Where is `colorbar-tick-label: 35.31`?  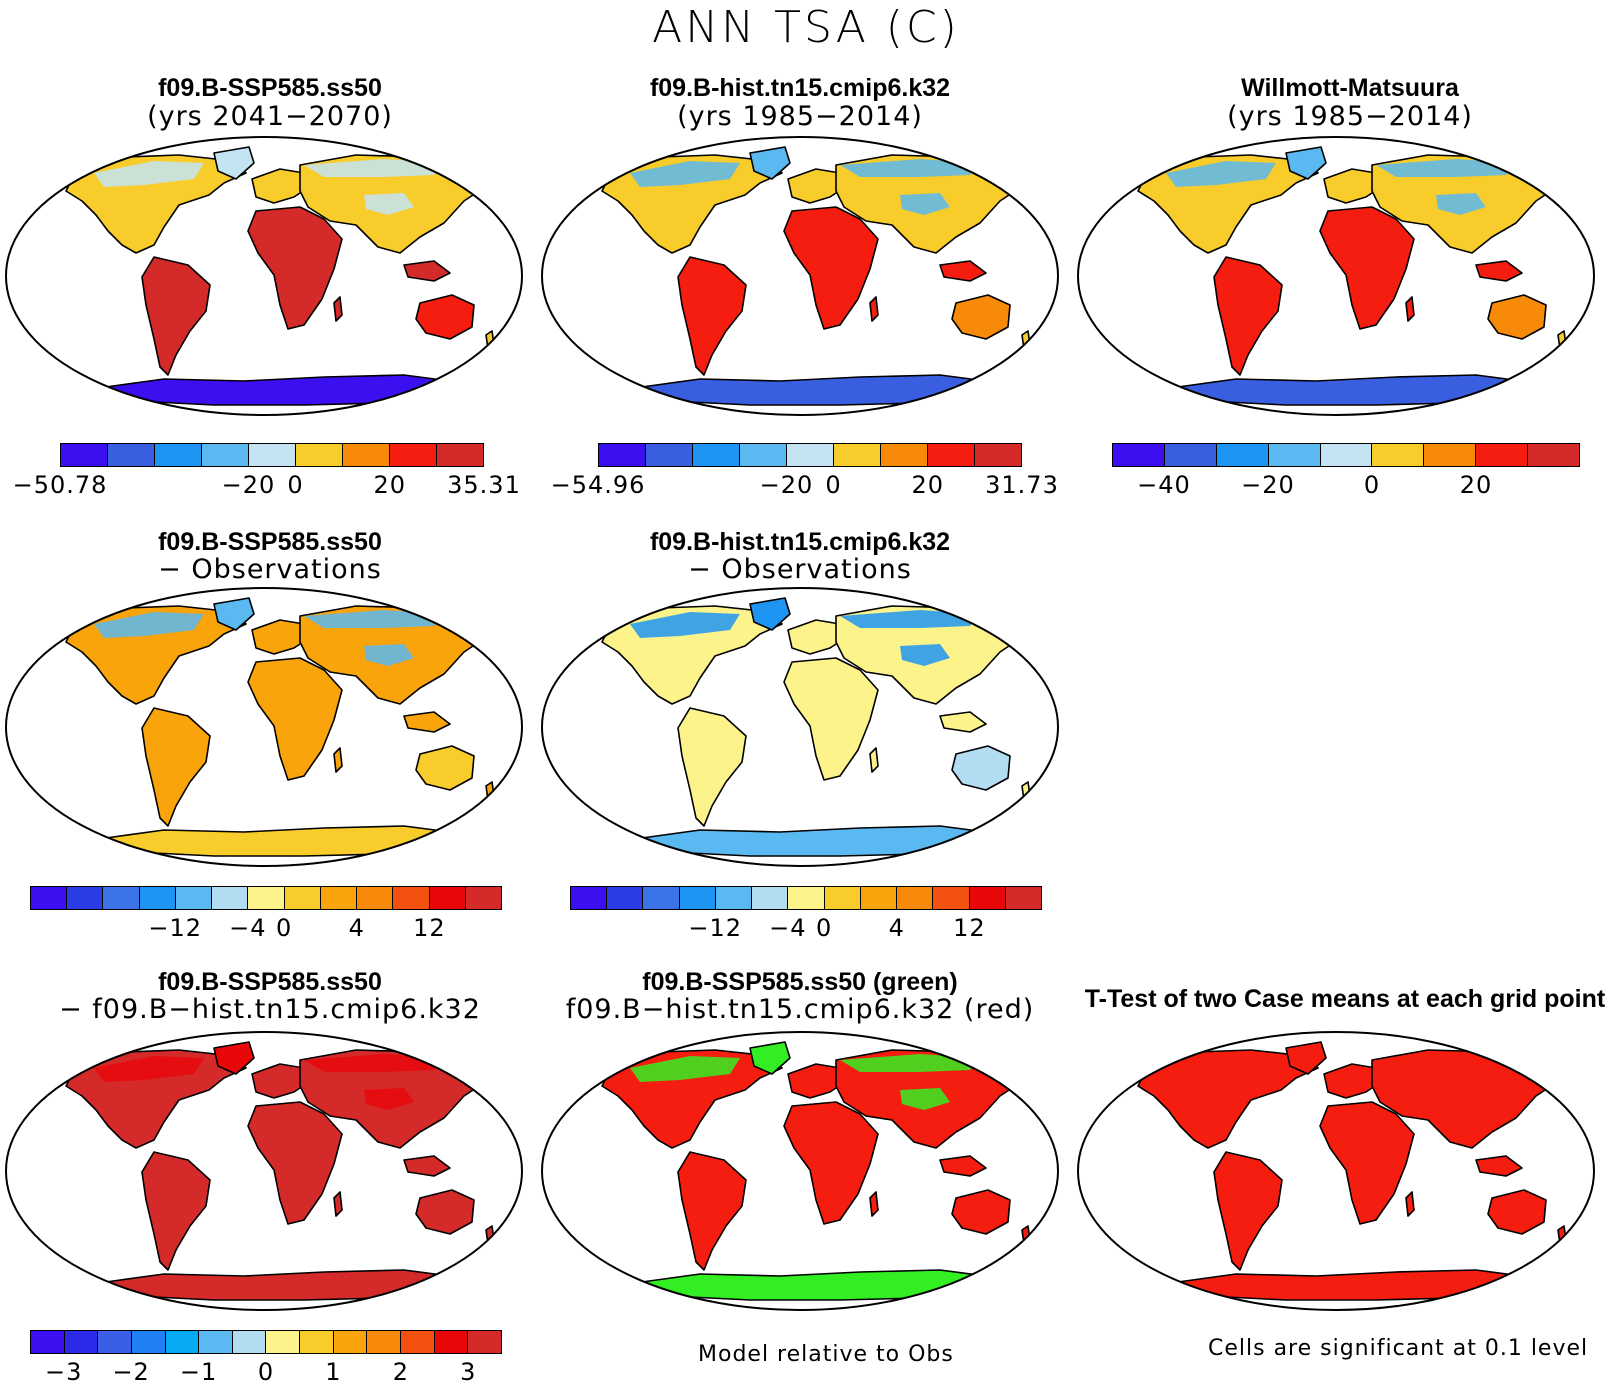 colorbar-tick-label: 35.31 is located at coordinates (484, 485).